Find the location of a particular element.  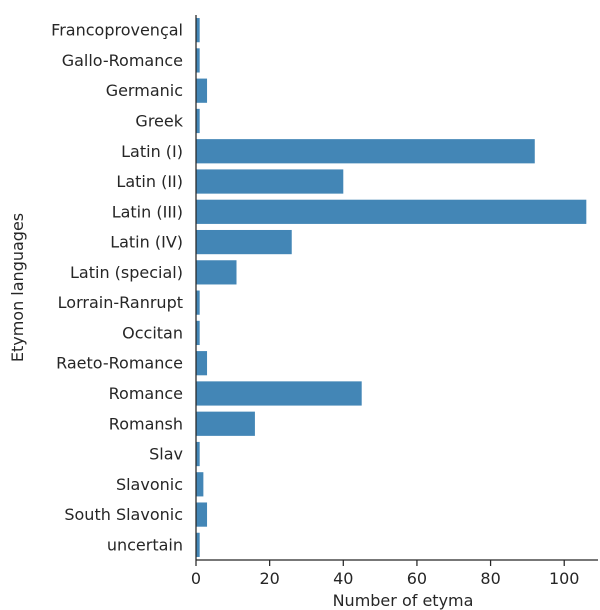

y-tick-label-romance: Romance is located at coordinates (146, 393).